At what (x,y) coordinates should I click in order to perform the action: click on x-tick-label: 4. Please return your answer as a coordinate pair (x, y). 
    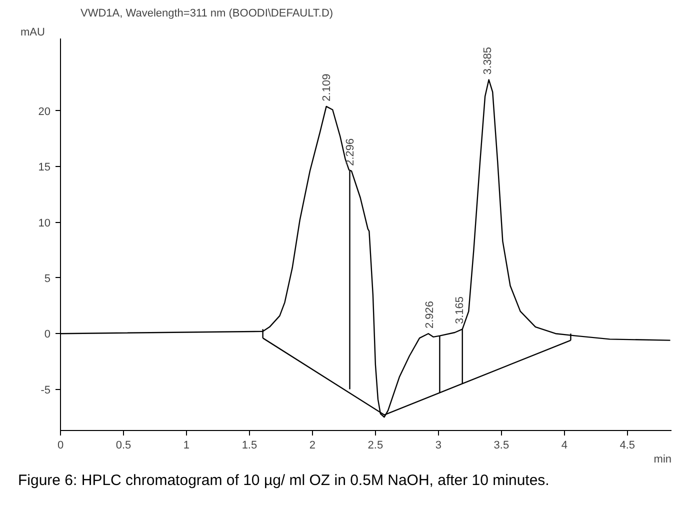
    Looking at the image, I should click on (564, 446).